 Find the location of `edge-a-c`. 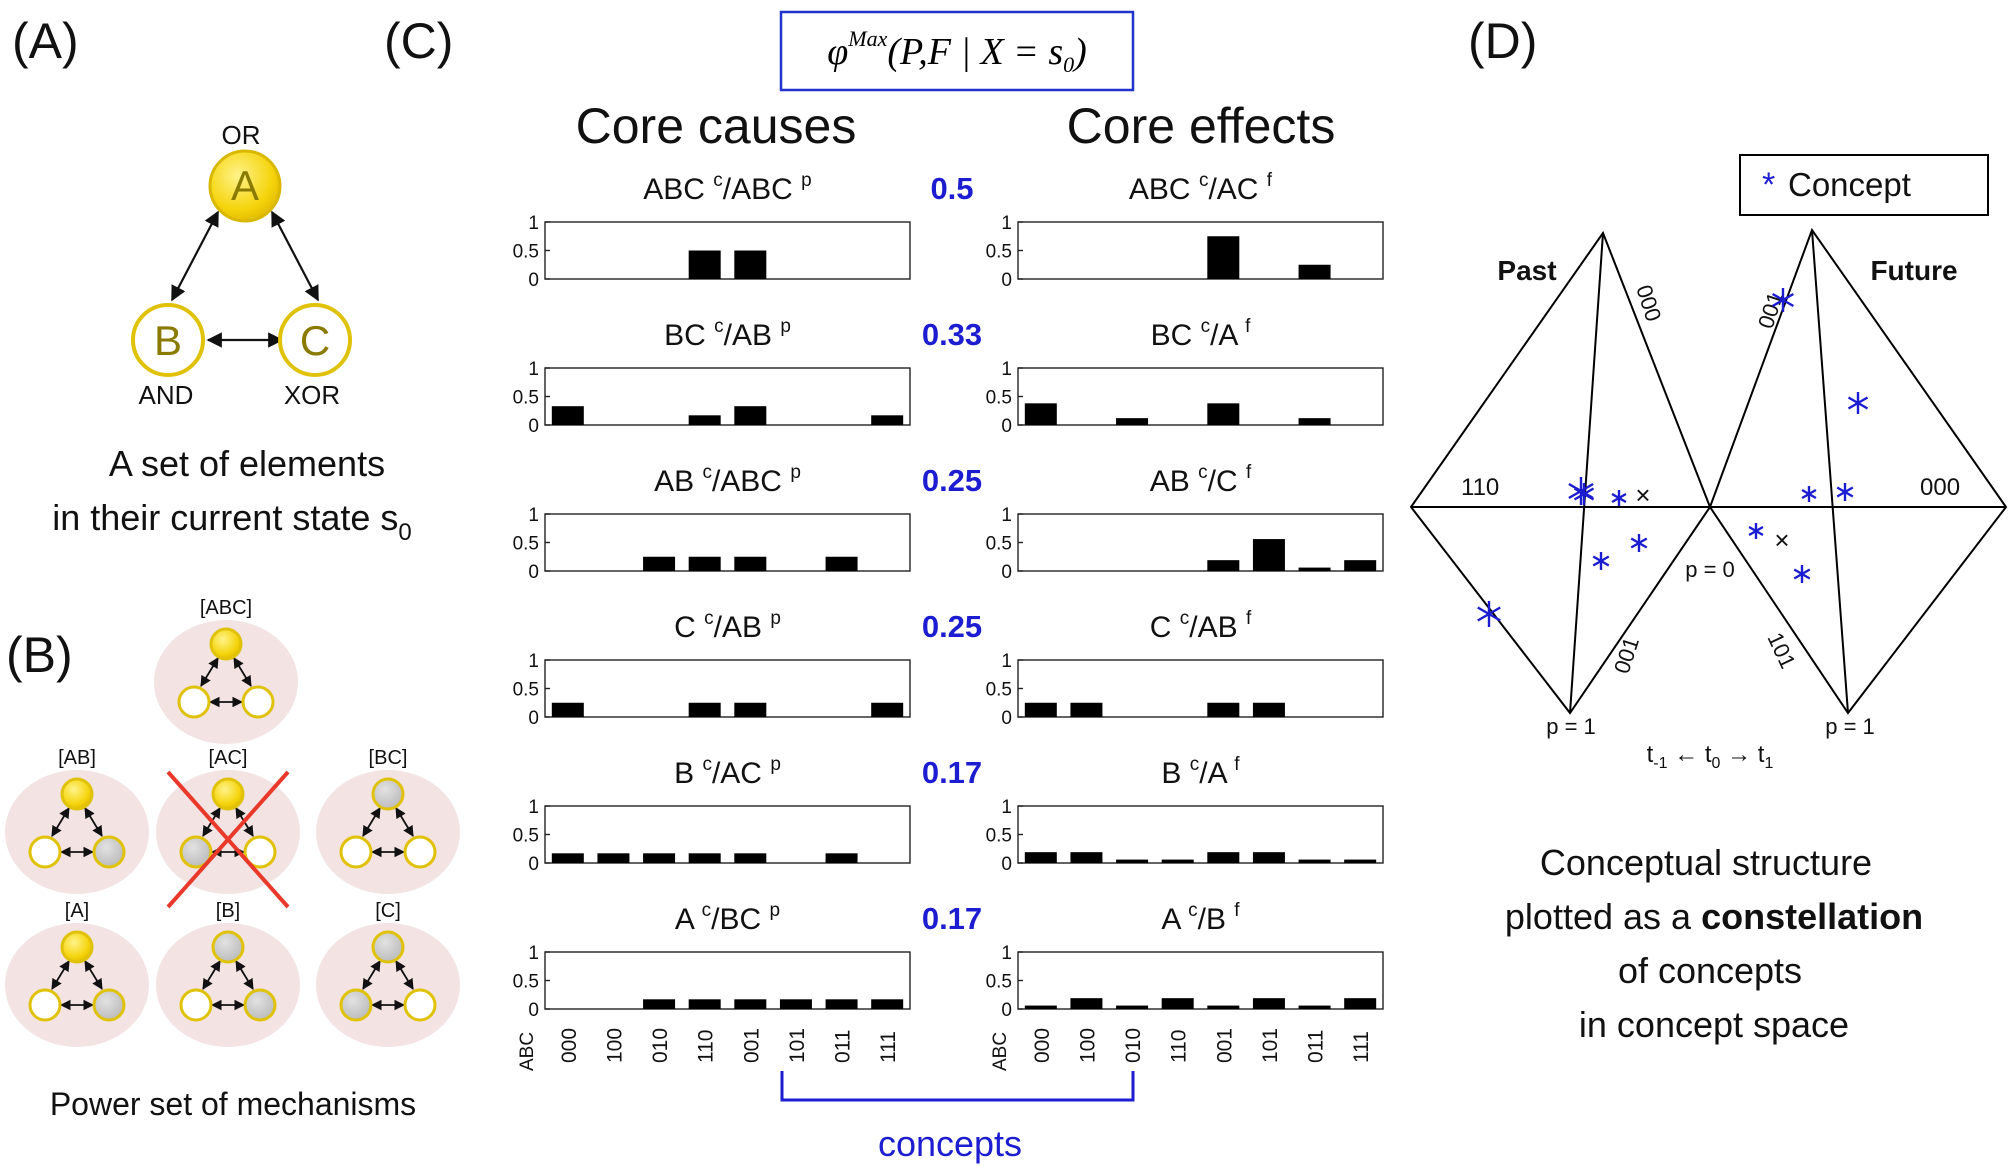

edge-a-c is located at coordinates (295, 256).